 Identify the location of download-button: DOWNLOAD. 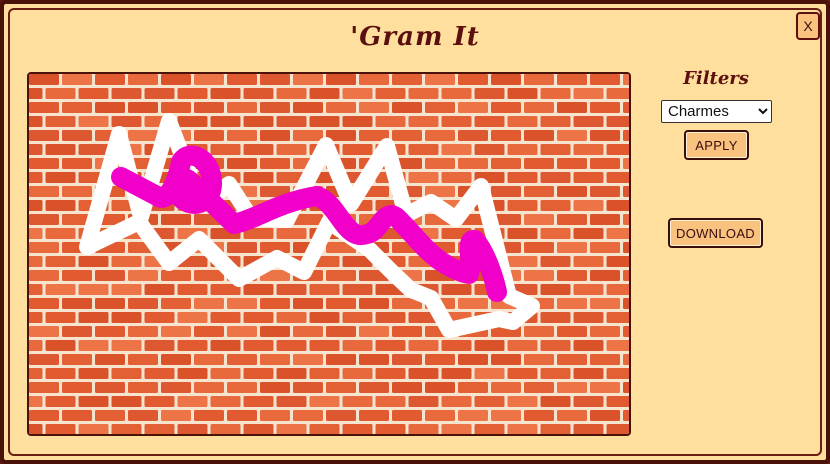
(715, 233).